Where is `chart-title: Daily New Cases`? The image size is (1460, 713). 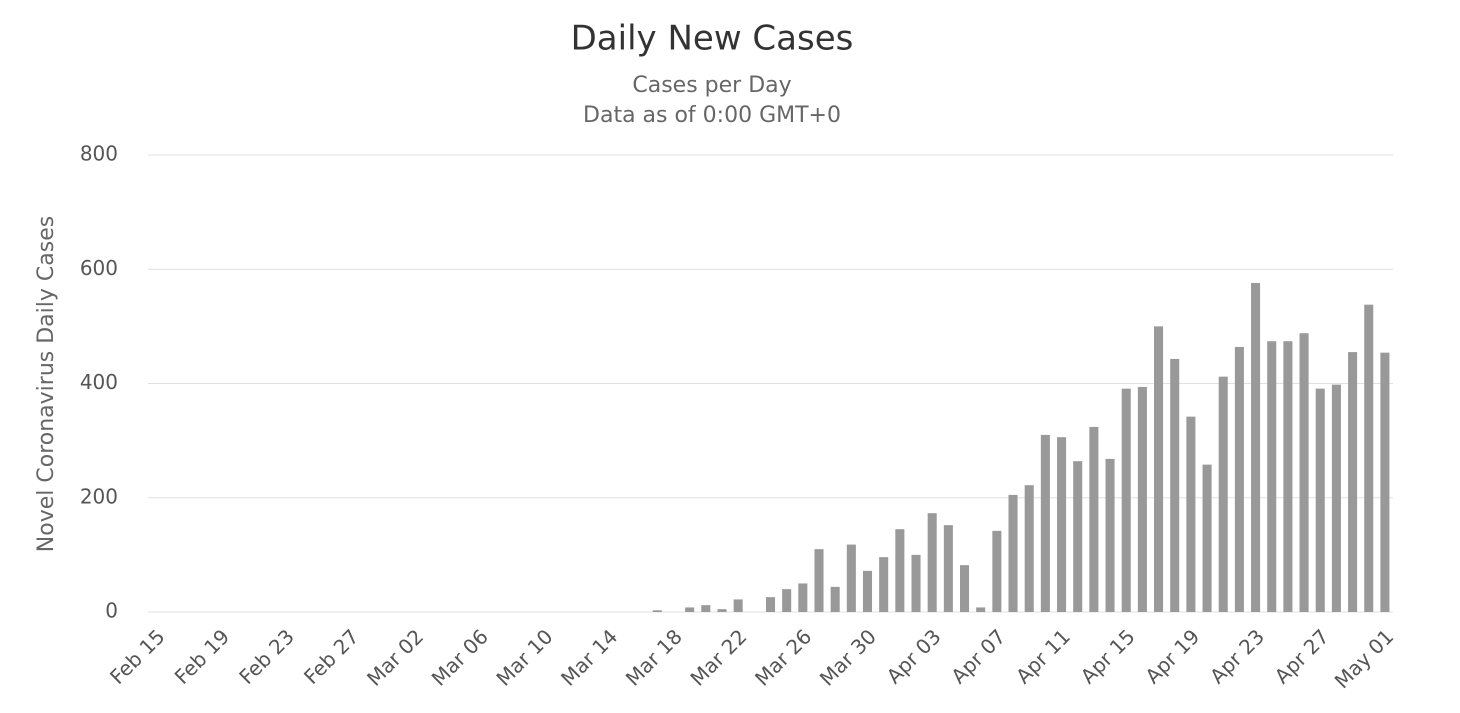 chart-title: Daily New Cases is located at coordinates (712, 39).